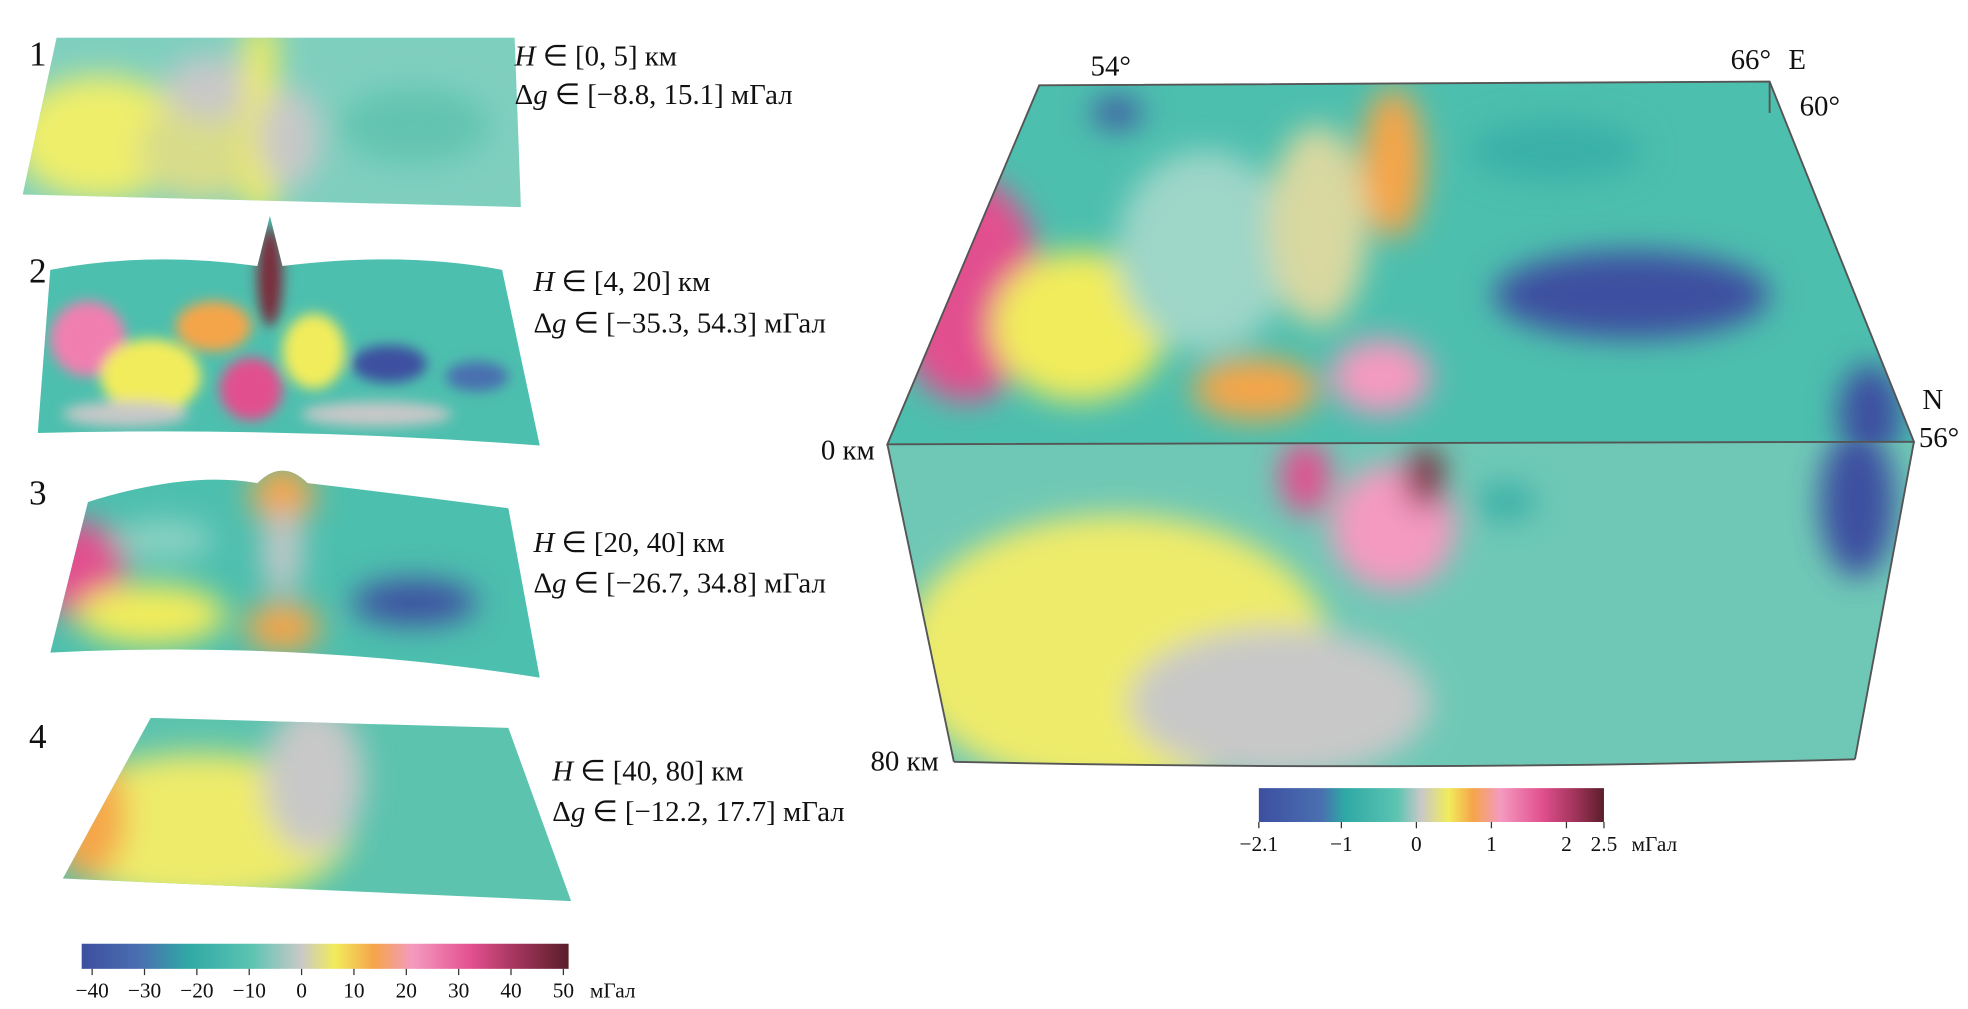 This screenshot has width=1968, height=1009. What do you see at coordinates (196, 991) in the screenshot?
I see `colorbar-tick-label: −20` at bounding box center [196, 991].